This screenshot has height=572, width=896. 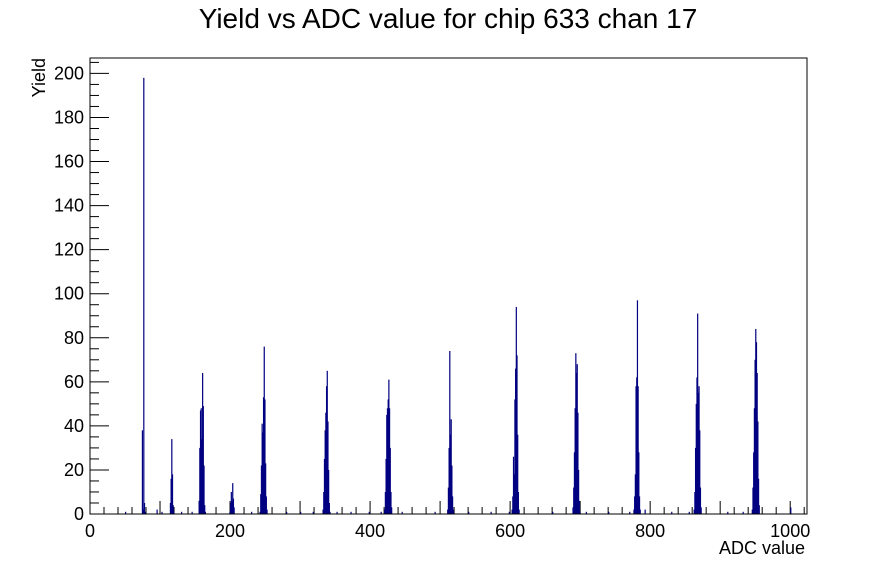 I want to click on x-tick-label: 1000, so click(x=790, y=531).